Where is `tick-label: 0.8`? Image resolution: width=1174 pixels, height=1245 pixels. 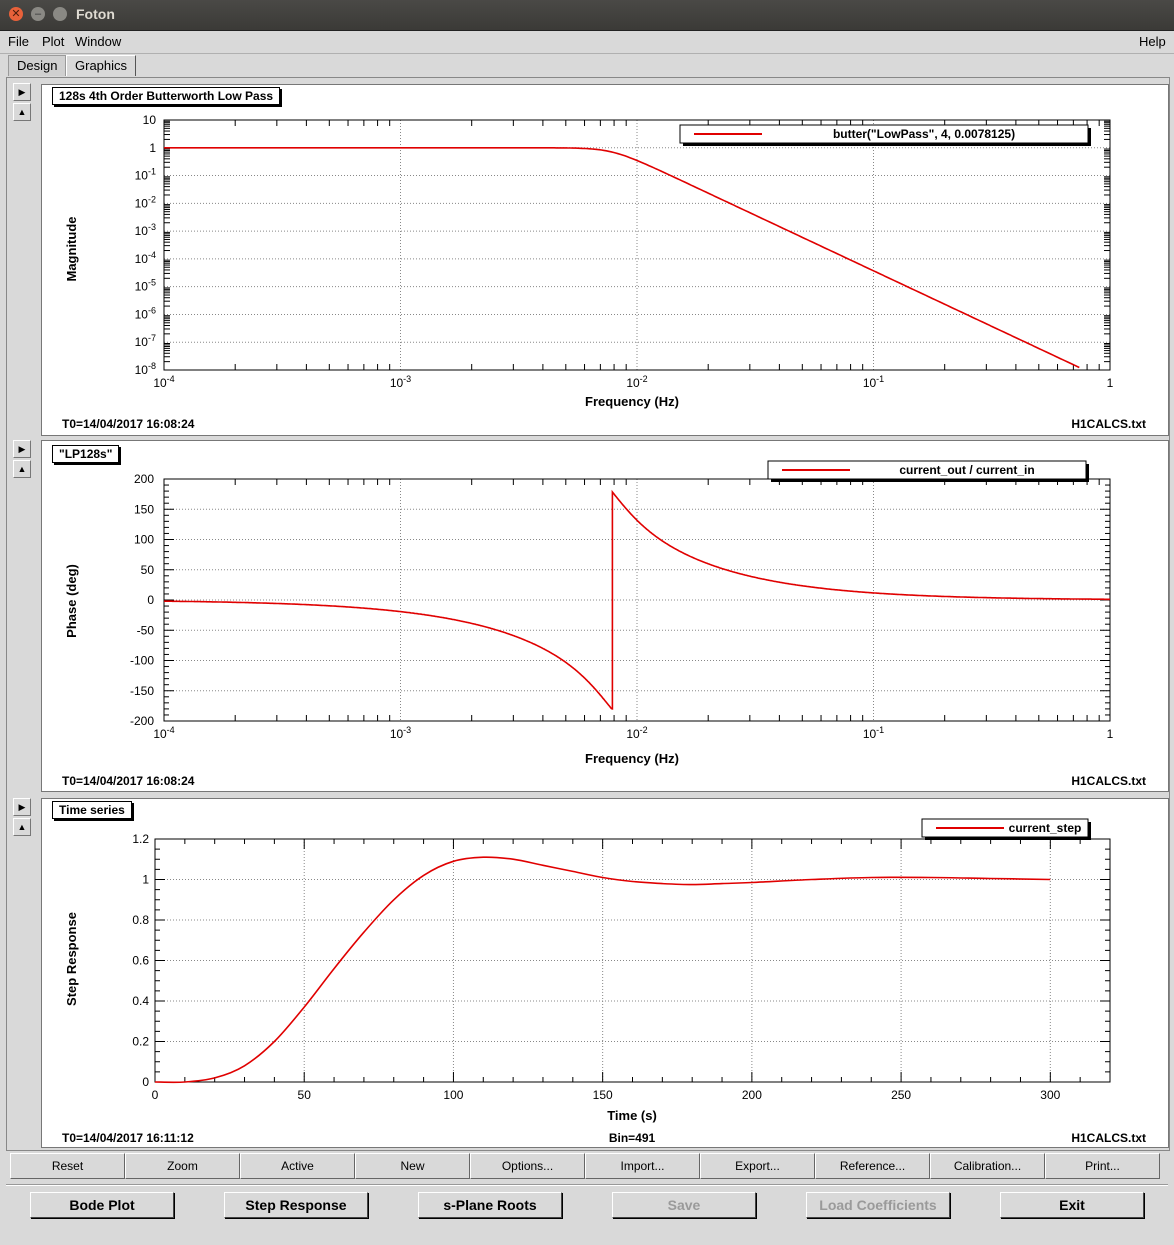 tick-label: 0.8 is located at coordinates (140, 920).